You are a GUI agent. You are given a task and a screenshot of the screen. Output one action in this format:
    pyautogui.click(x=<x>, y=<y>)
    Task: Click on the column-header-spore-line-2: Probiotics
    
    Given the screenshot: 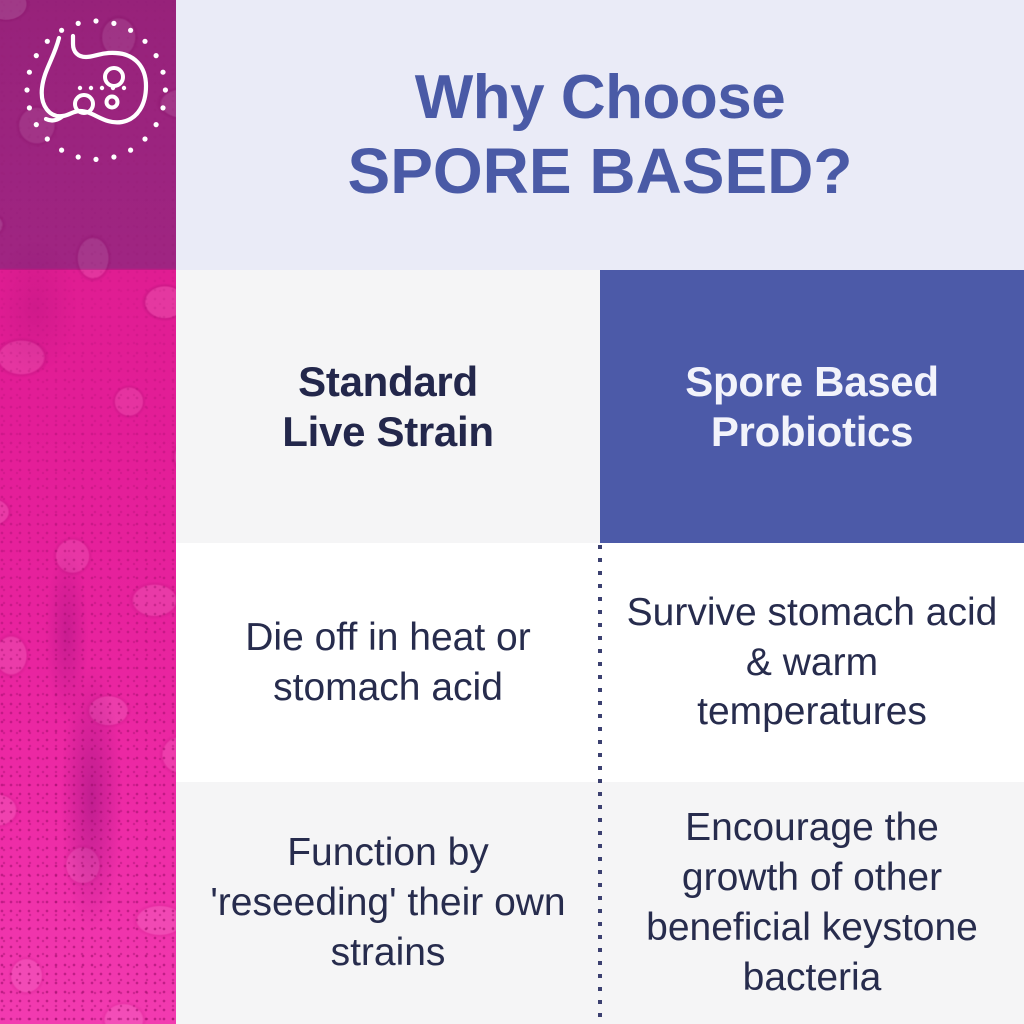 What is the action you would take?
    pyautogui.click(x=812, y=431)
    